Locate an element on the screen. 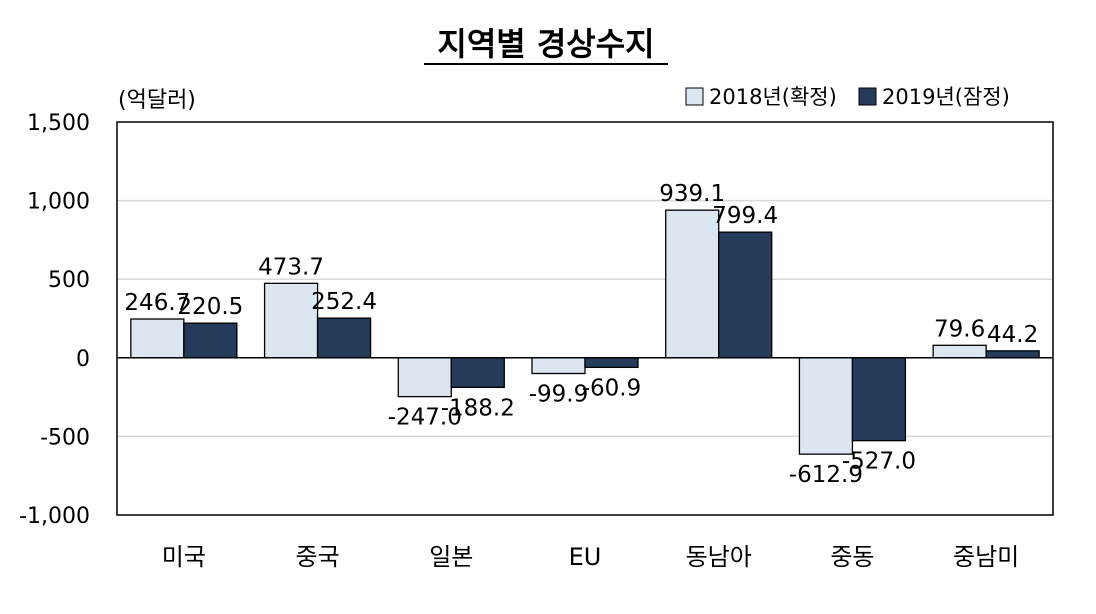  legend: 2018년(확정) 2019년(잠정) is located at coordinates (847, 97).